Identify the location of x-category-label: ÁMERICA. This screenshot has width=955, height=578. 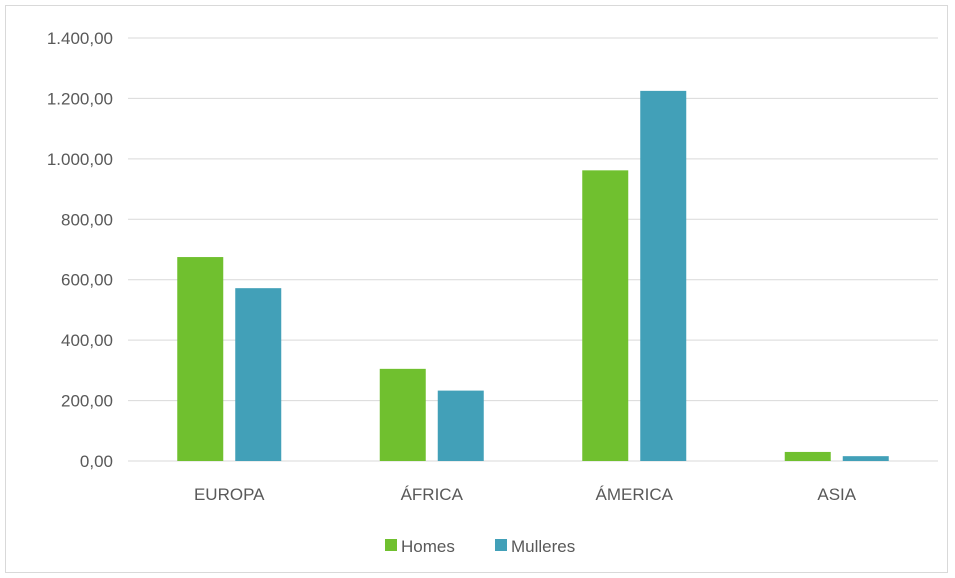
(635, 494).